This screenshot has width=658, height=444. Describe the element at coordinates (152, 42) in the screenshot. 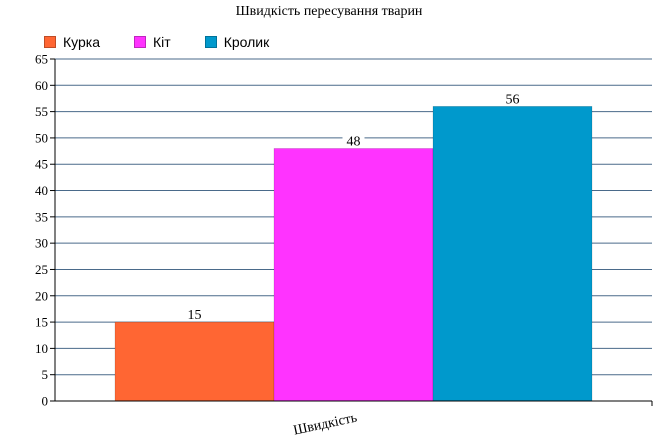

I see `legend-item: Кіт` at that location.